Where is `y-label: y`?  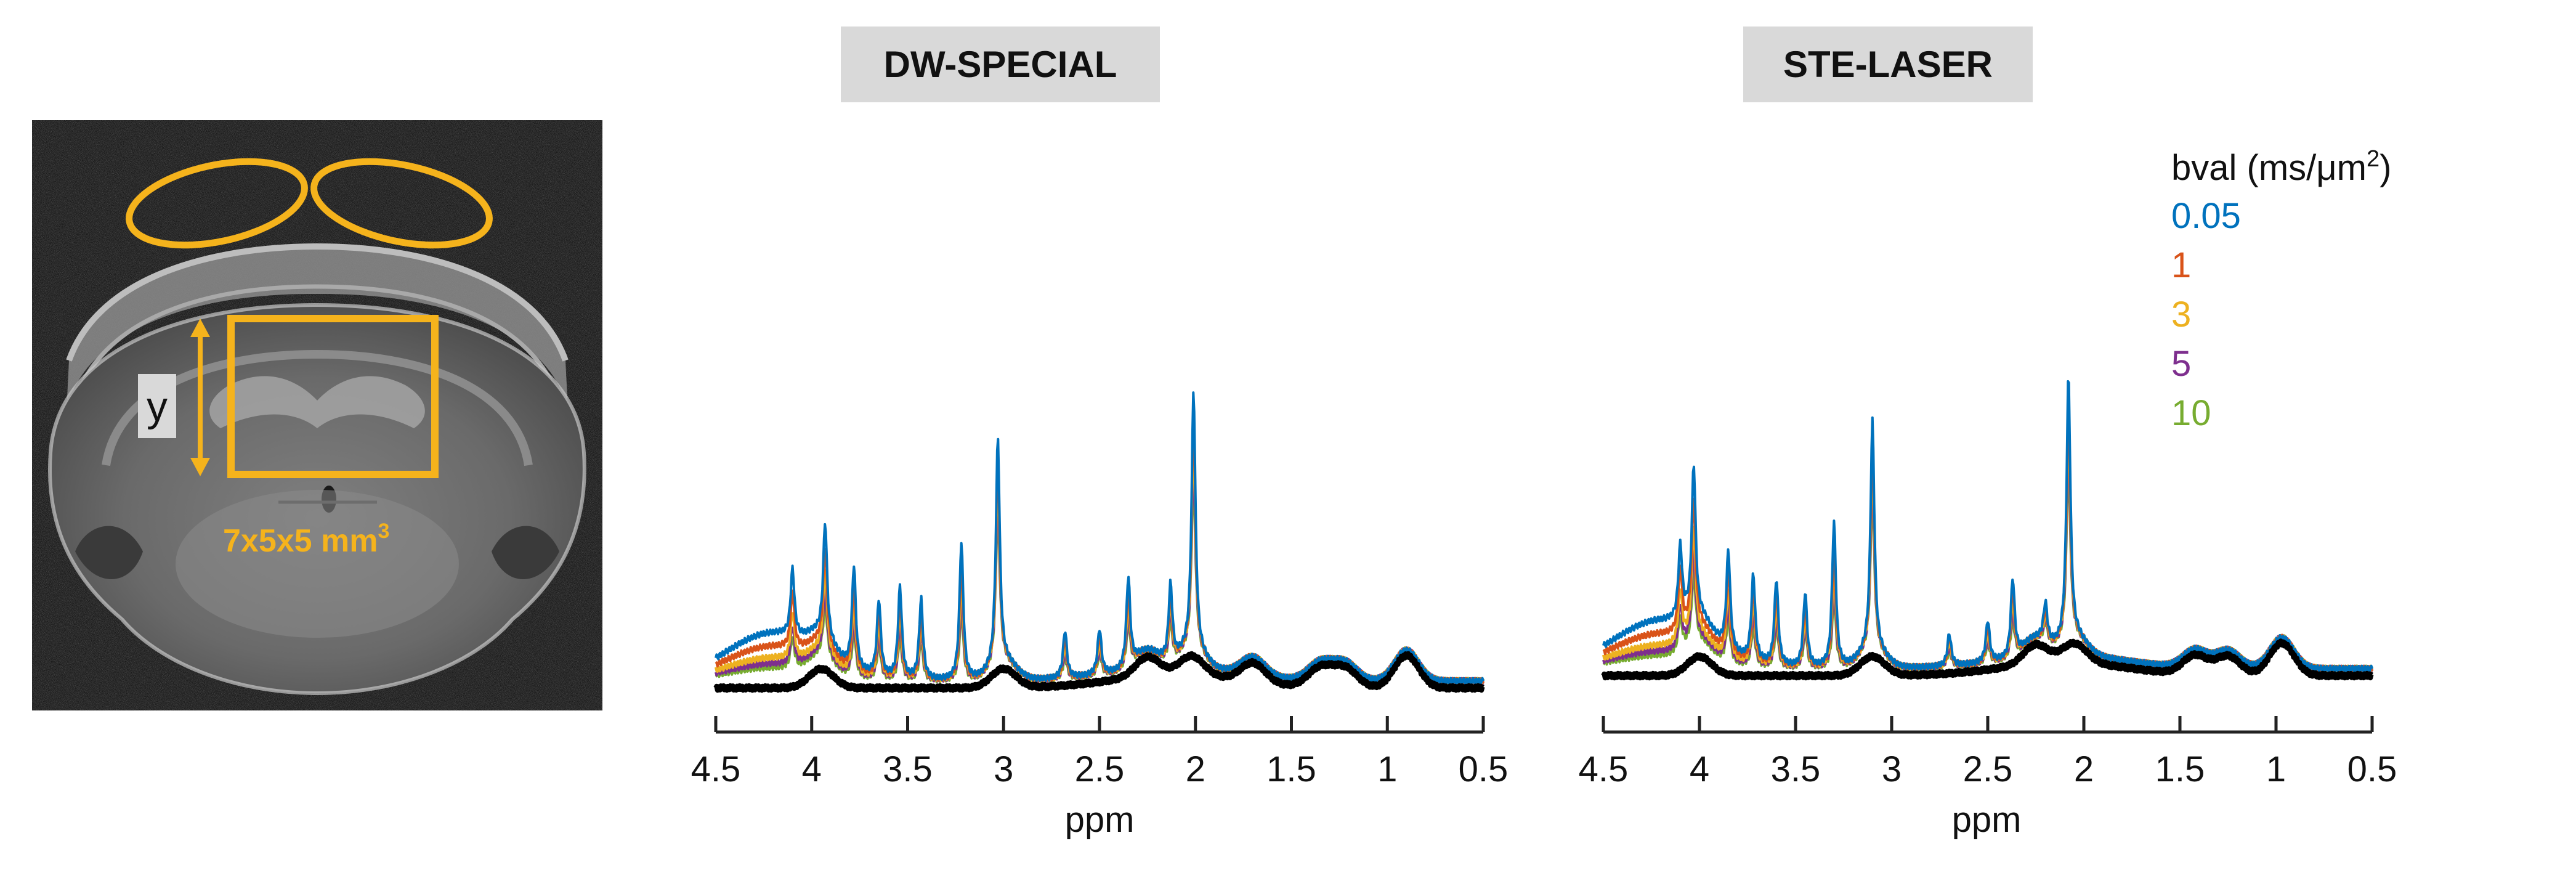
y-label: y is located at coordinates (157, 406).